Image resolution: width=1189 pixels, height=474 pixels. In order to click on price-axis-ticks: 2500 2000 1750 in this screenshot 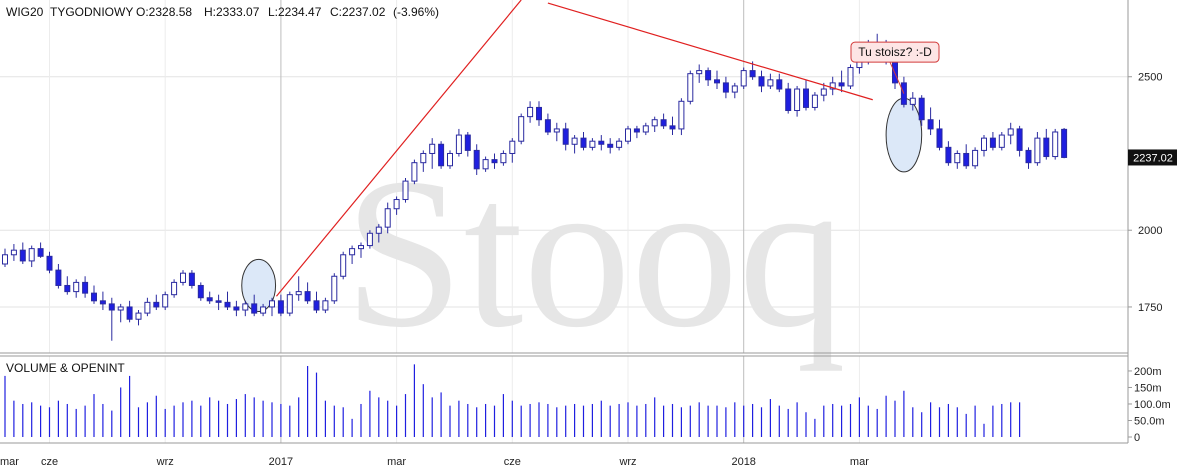, I will do `click(1145, 193)`.